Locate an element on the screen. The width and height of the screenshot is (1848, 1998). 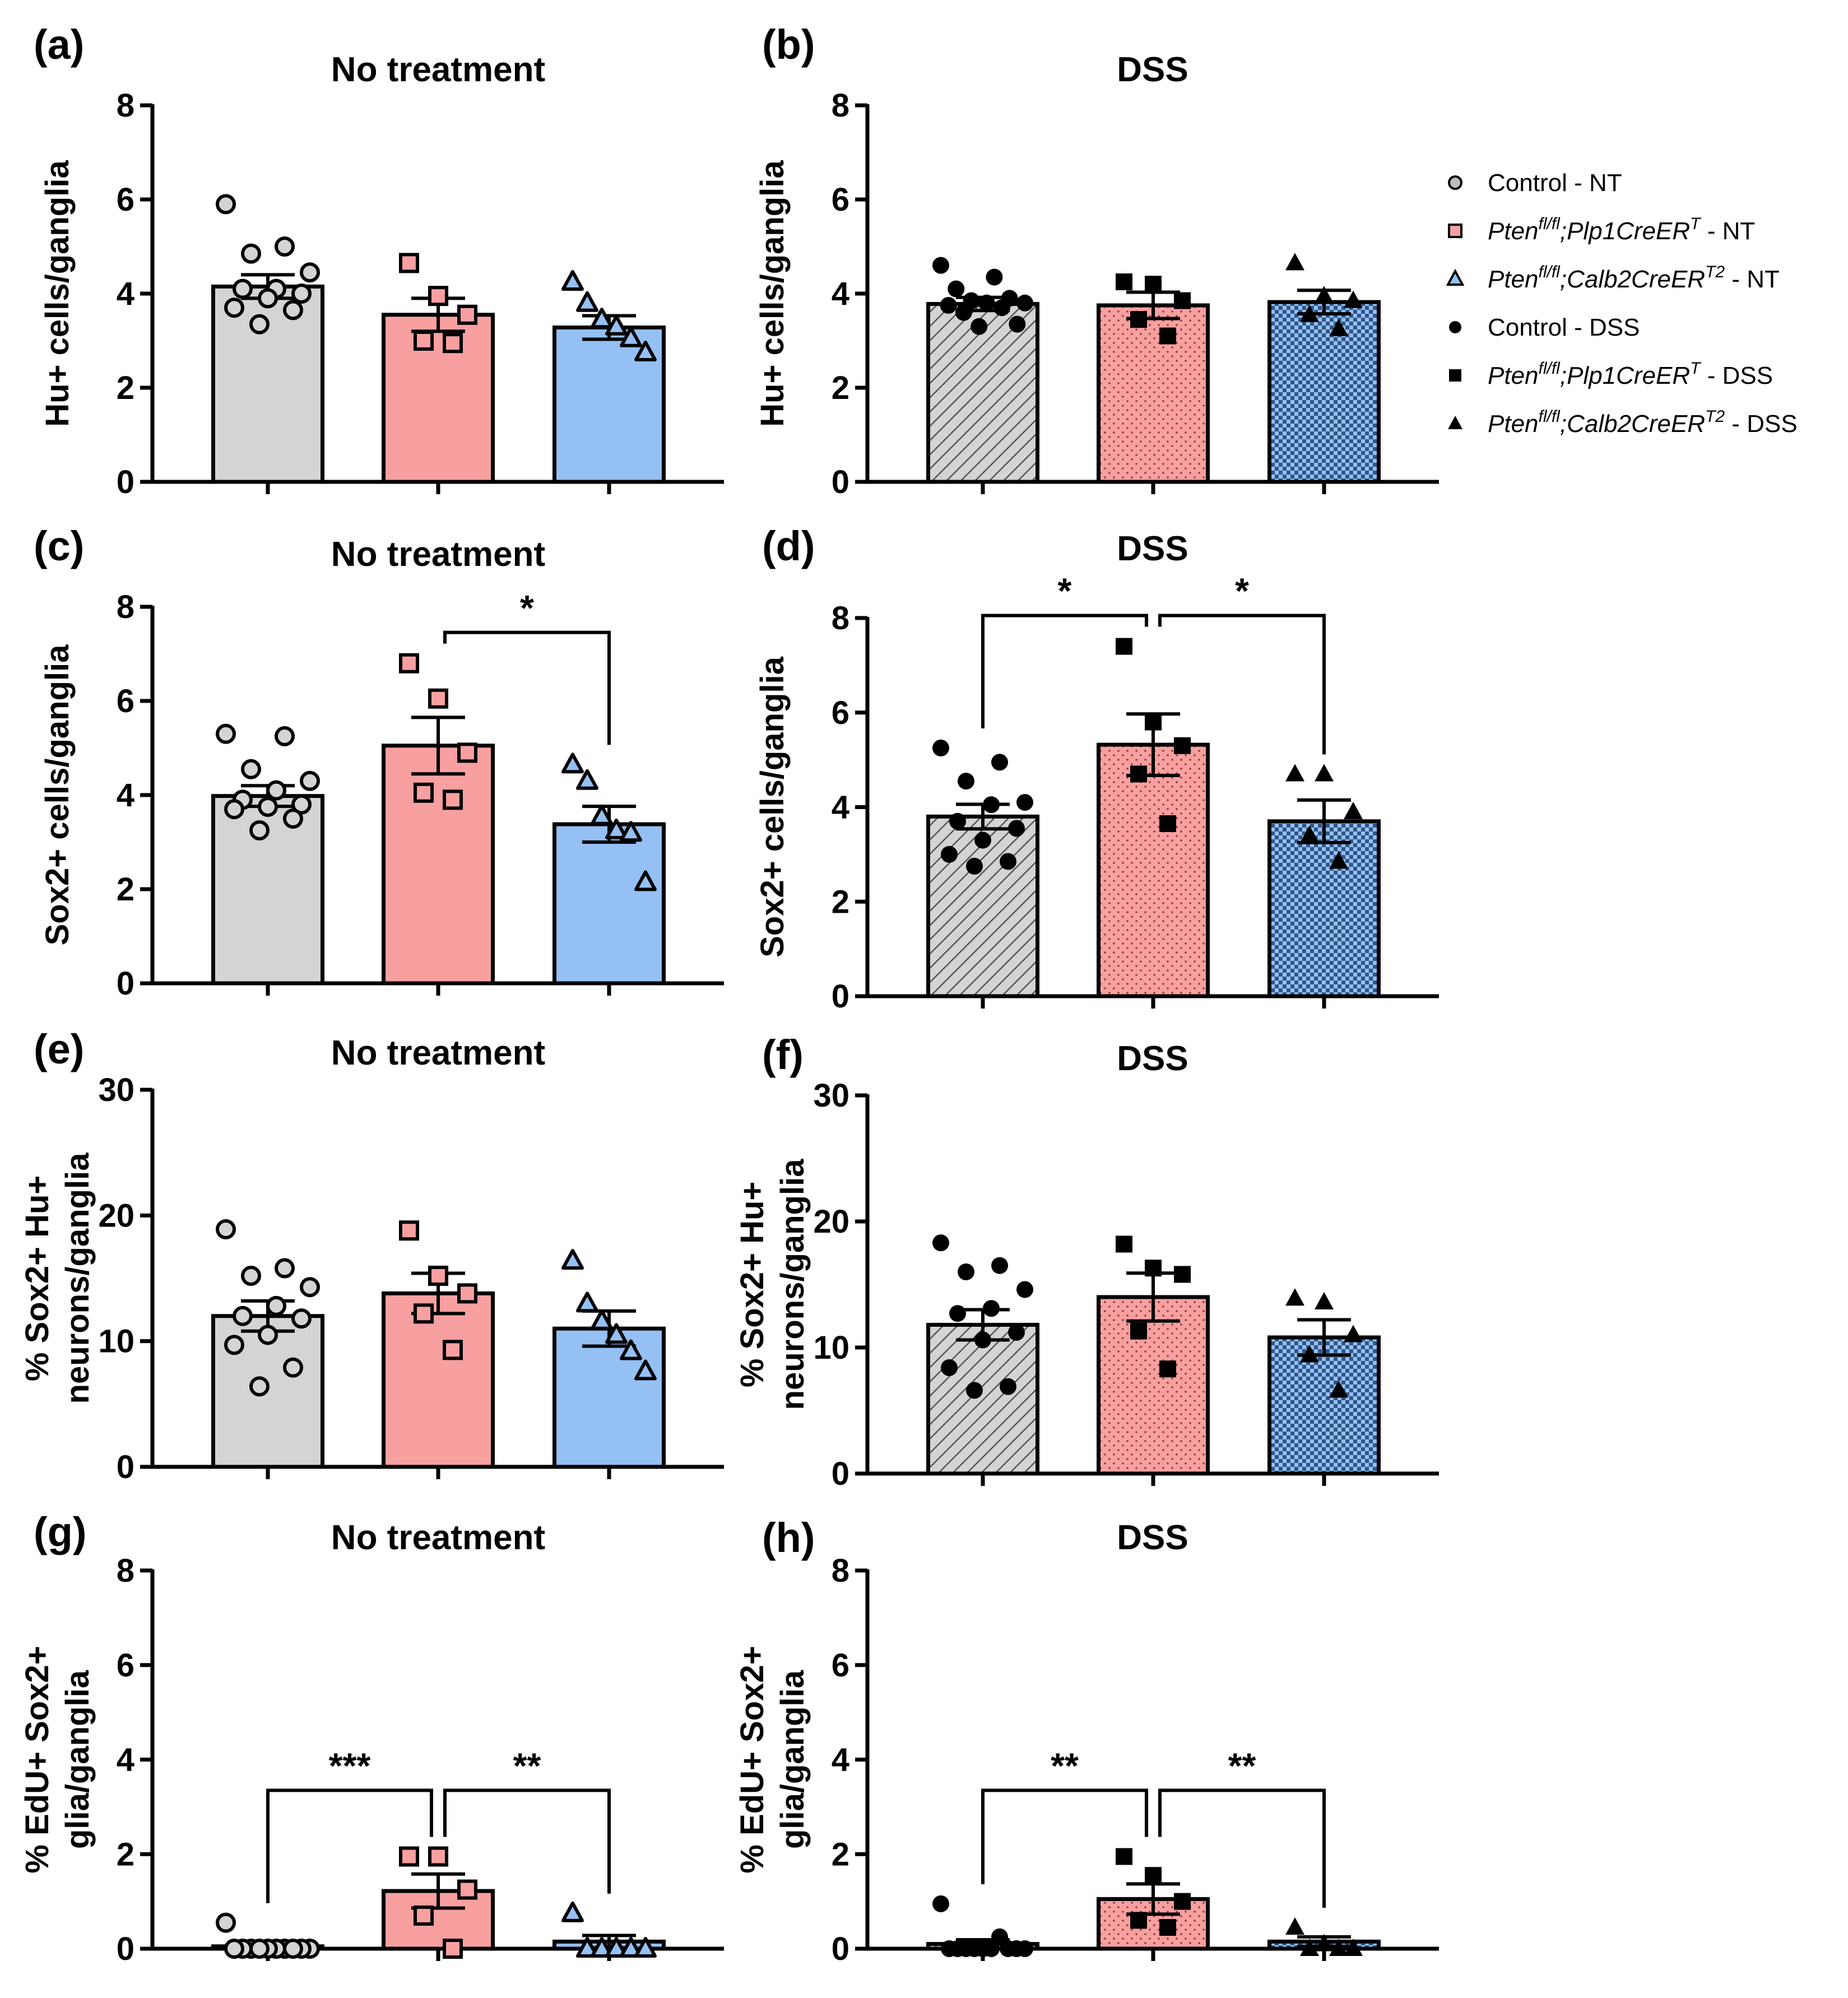
y-axis-label: Hu+ cells/ganglia is located at coordinates (57, 293).